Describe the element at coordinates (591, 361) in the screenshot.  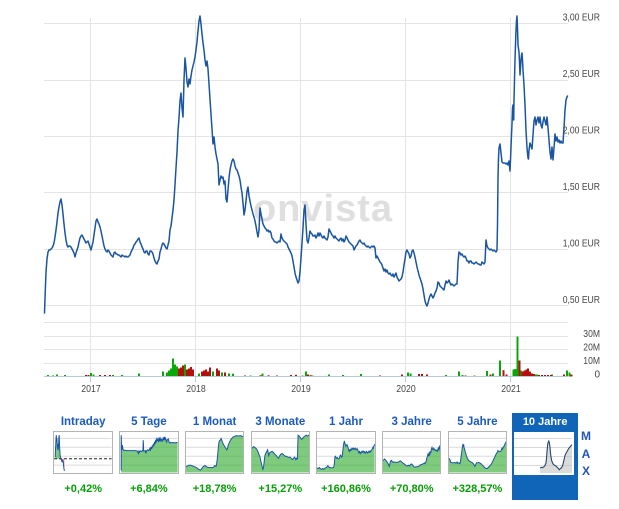
I see `svg-text: 10M` at that location.